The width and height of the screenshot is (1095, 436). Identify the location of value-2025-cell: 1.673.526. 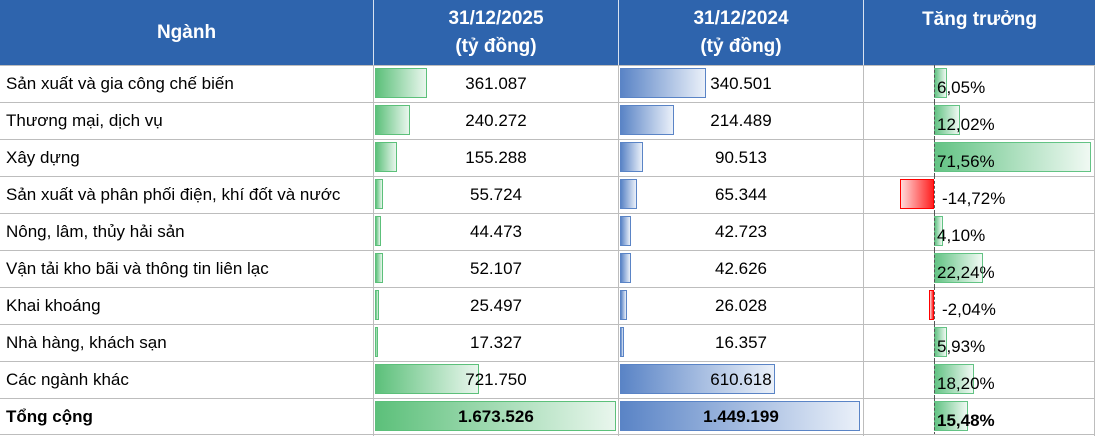
(496, 416).